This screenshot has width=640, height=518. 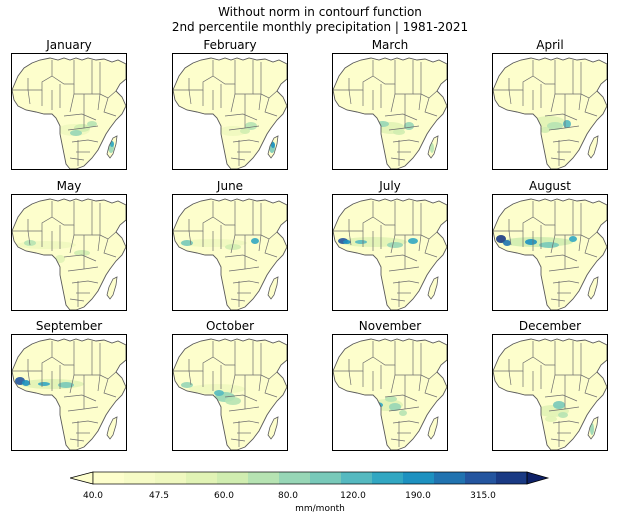 I want to click on colorbar-tick: 60.0, so click(x=224, y=496).